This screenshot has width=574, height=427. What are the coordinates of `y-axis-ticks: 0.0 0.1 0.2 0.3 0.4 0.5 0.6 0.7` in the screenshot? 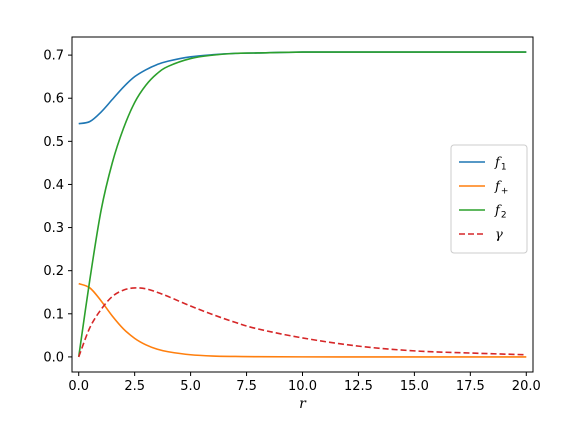 It's located at (57, 207).